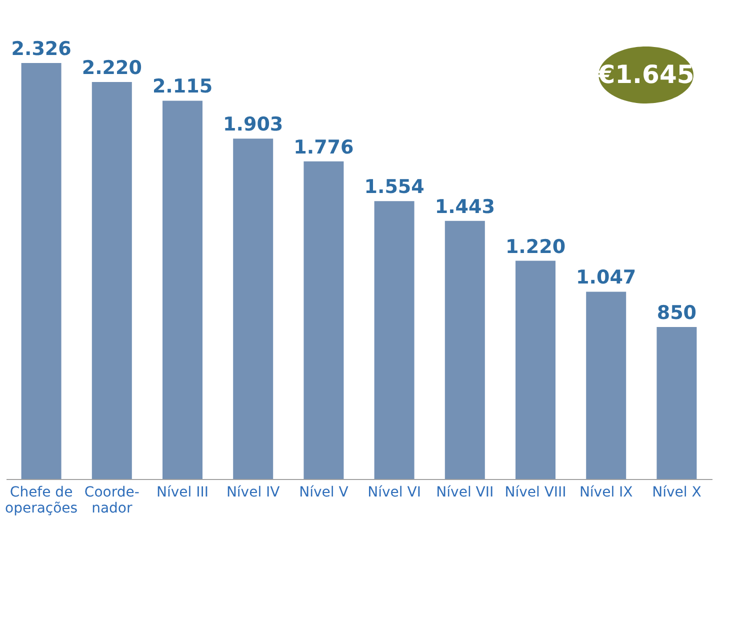  What do you see at coordinates (394, 492) in the screenshot?
I see `x-tick-label: Nível VI` at bounding box center [394, 492].